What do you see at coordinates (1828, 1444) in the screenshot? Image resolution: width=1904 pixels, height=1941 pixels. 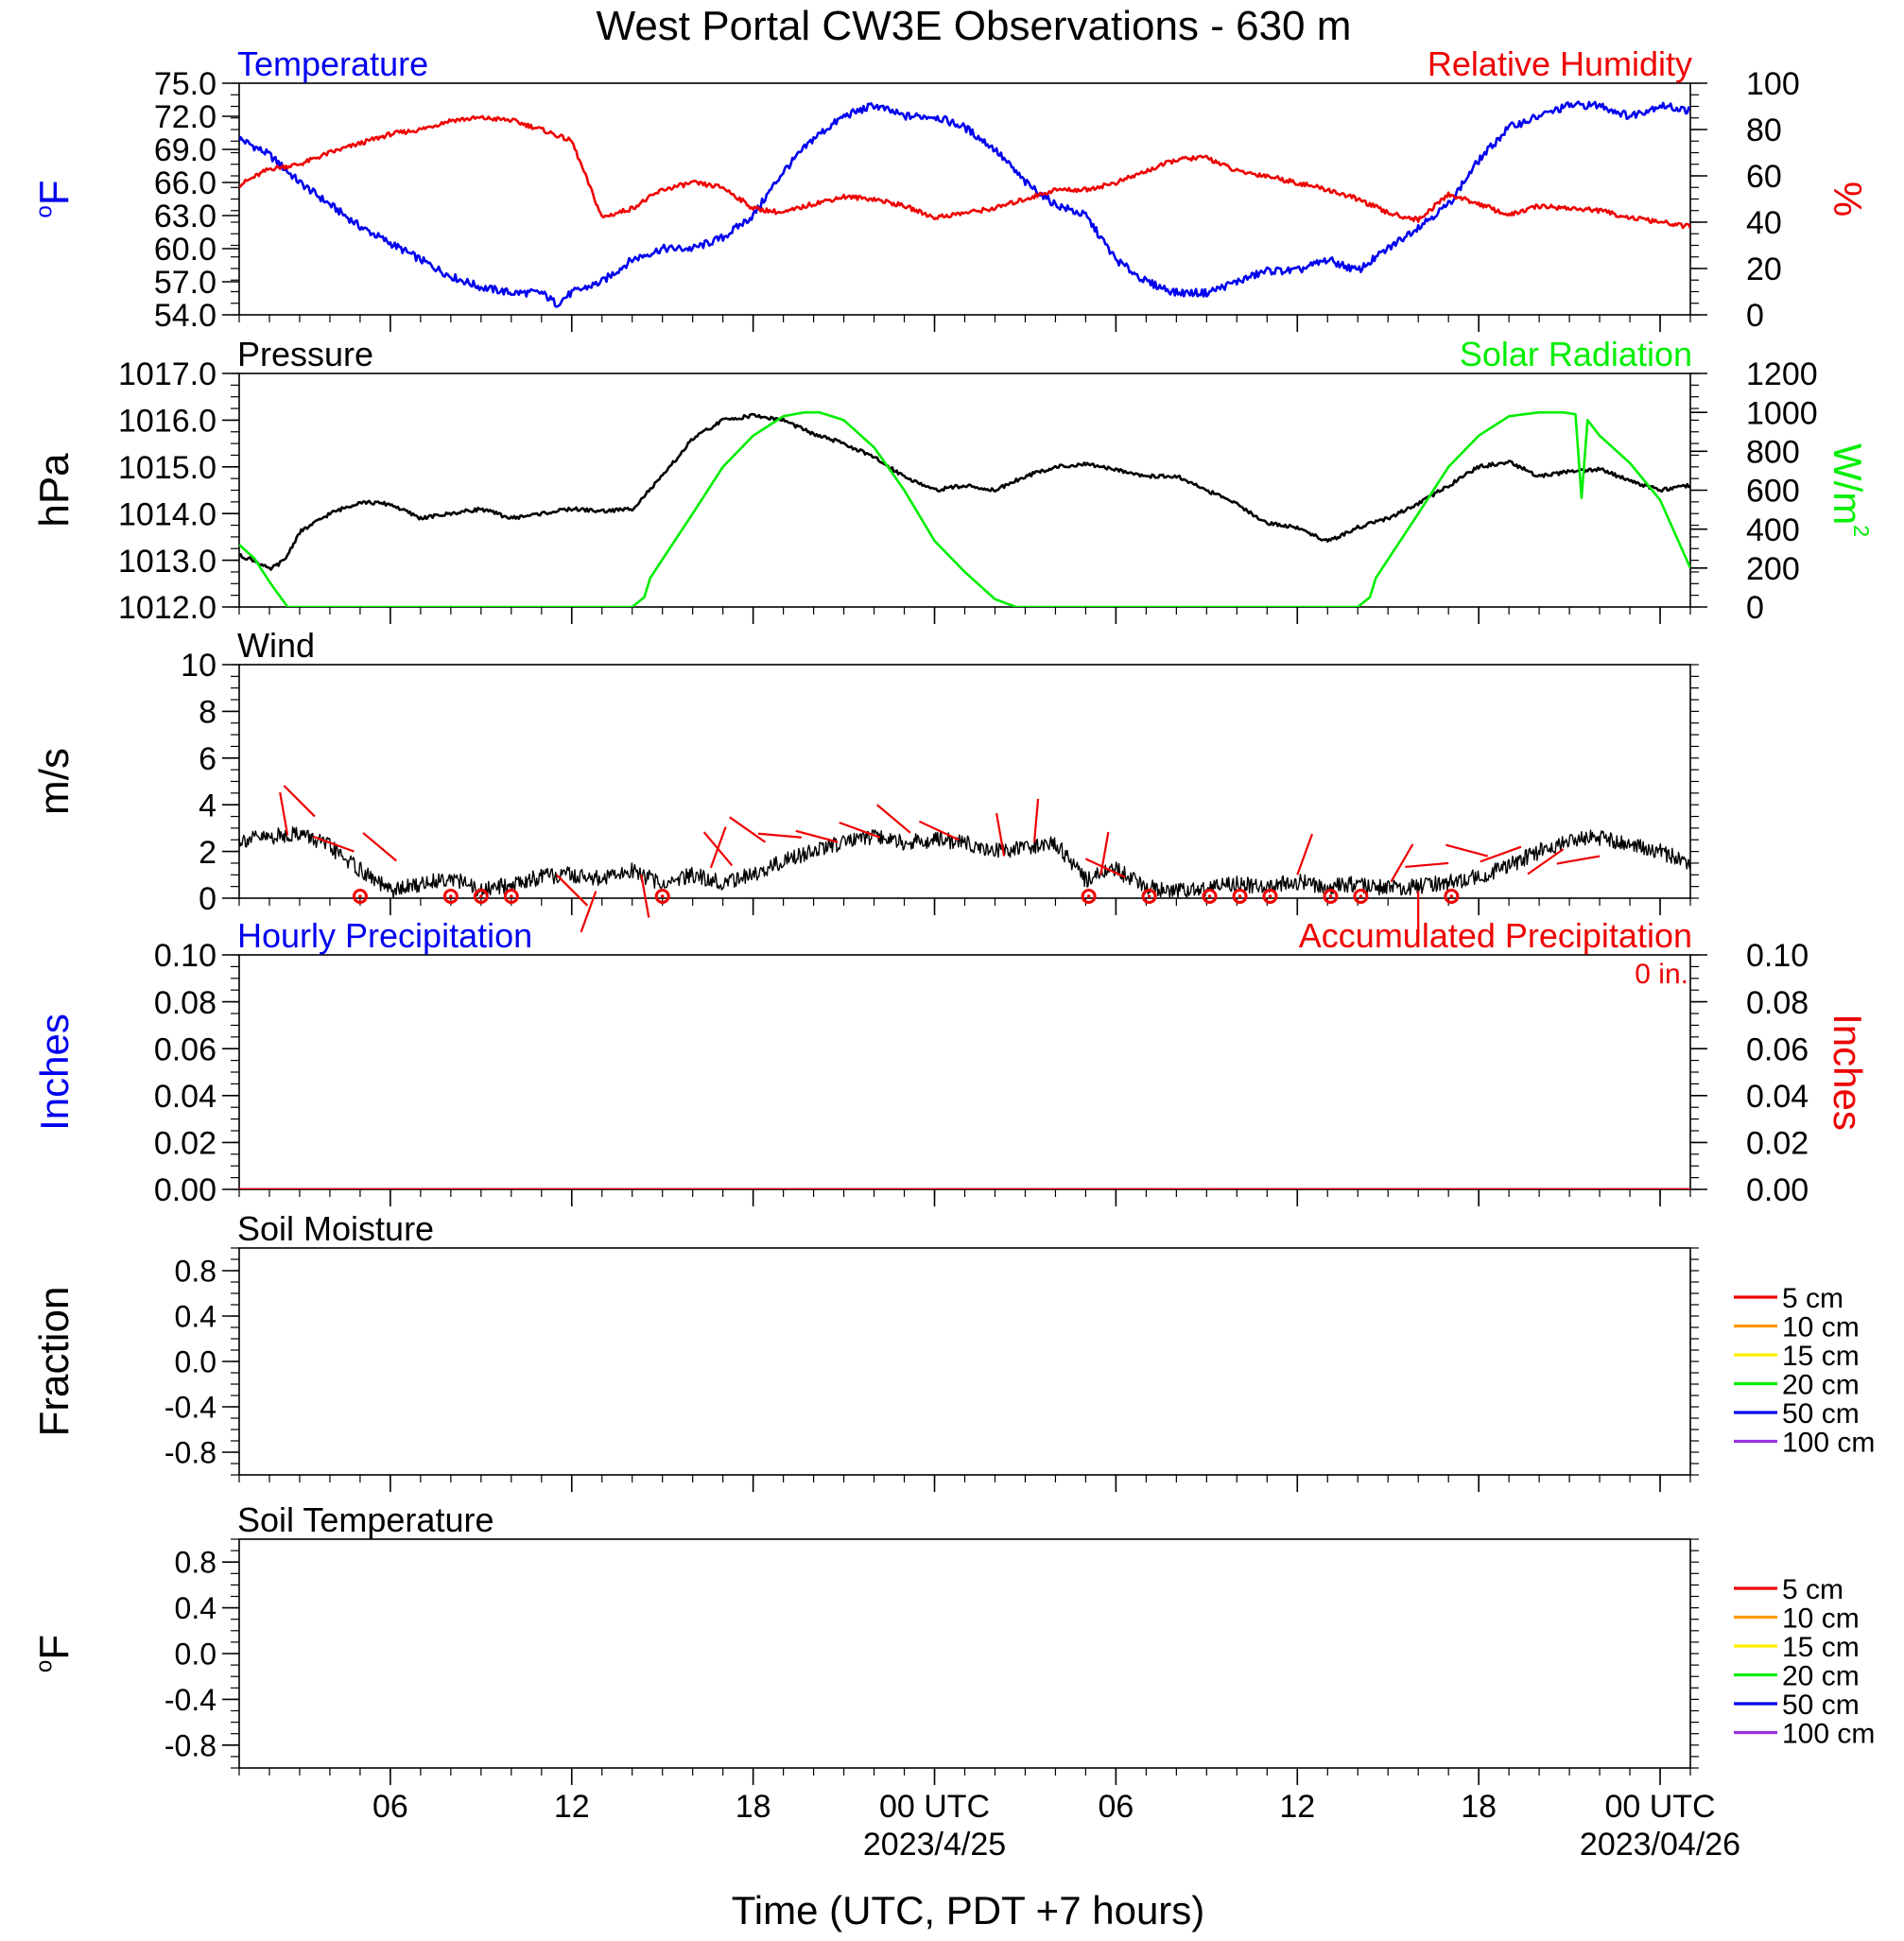 I see `legend-entry: 100 cm` at bounding box center [1828, 1444].